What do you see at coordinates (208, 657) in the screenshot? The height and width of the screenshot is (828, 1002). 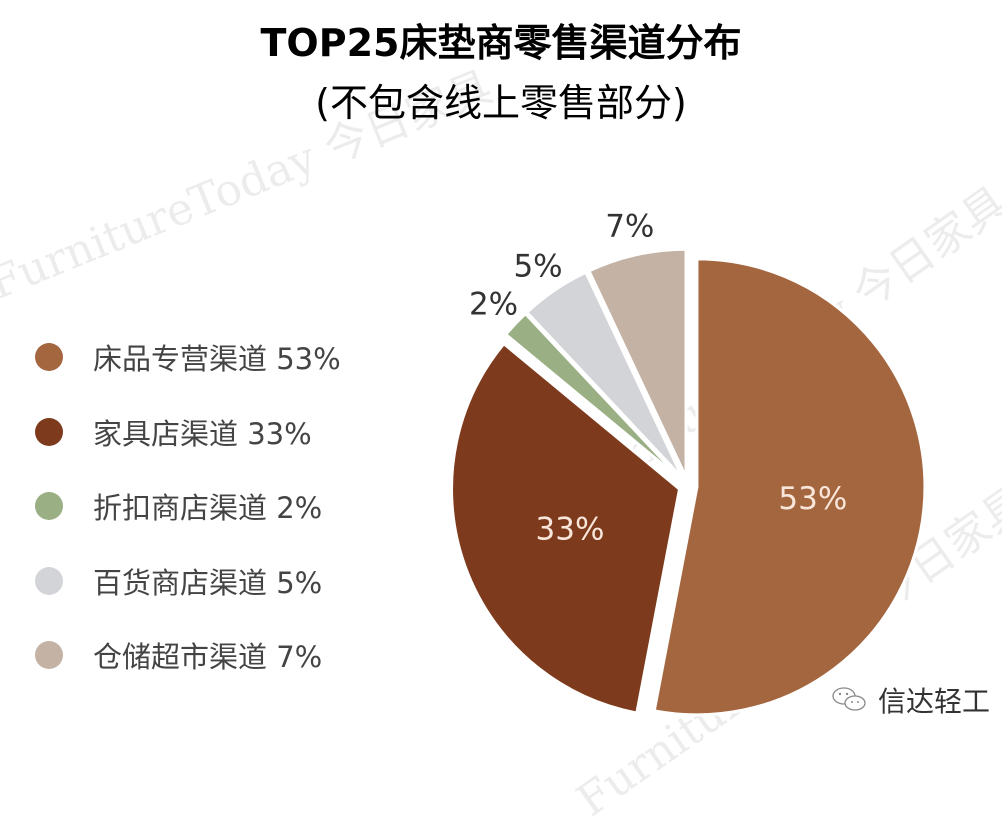 I see `legend-label: 仓储超市渠道 7%` at bounding box center [208, 657].